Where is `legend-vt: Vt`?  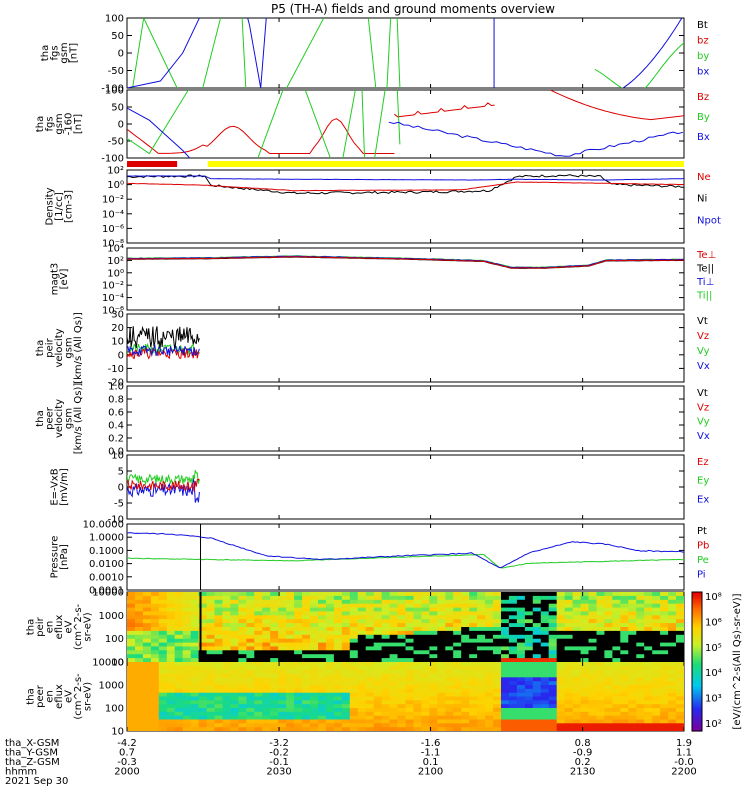
legend-vt: Vt is located at coordinates (702, 321).